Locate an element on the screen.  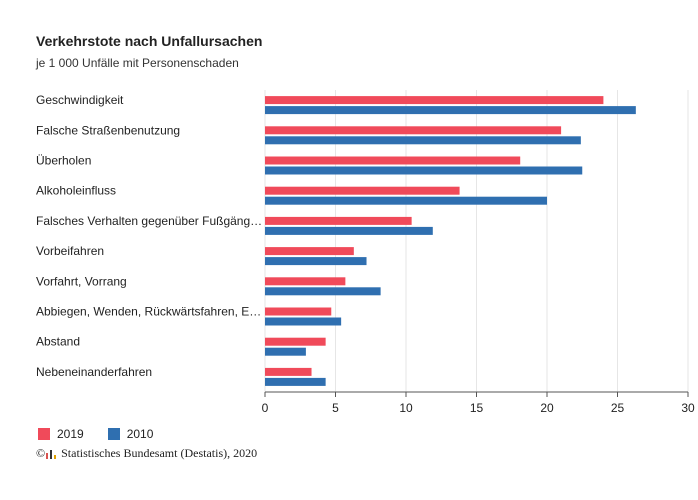
x-tick-label-6: 30 is located at coordinates (688, 408).